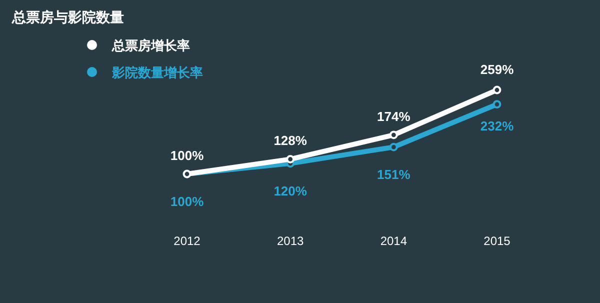 This screenshot has width=600, height=303. What do you see at coordinates (394, 241) in the screenshot?
I see `x-tick-label: 2014` at bounding box center [394, 241].